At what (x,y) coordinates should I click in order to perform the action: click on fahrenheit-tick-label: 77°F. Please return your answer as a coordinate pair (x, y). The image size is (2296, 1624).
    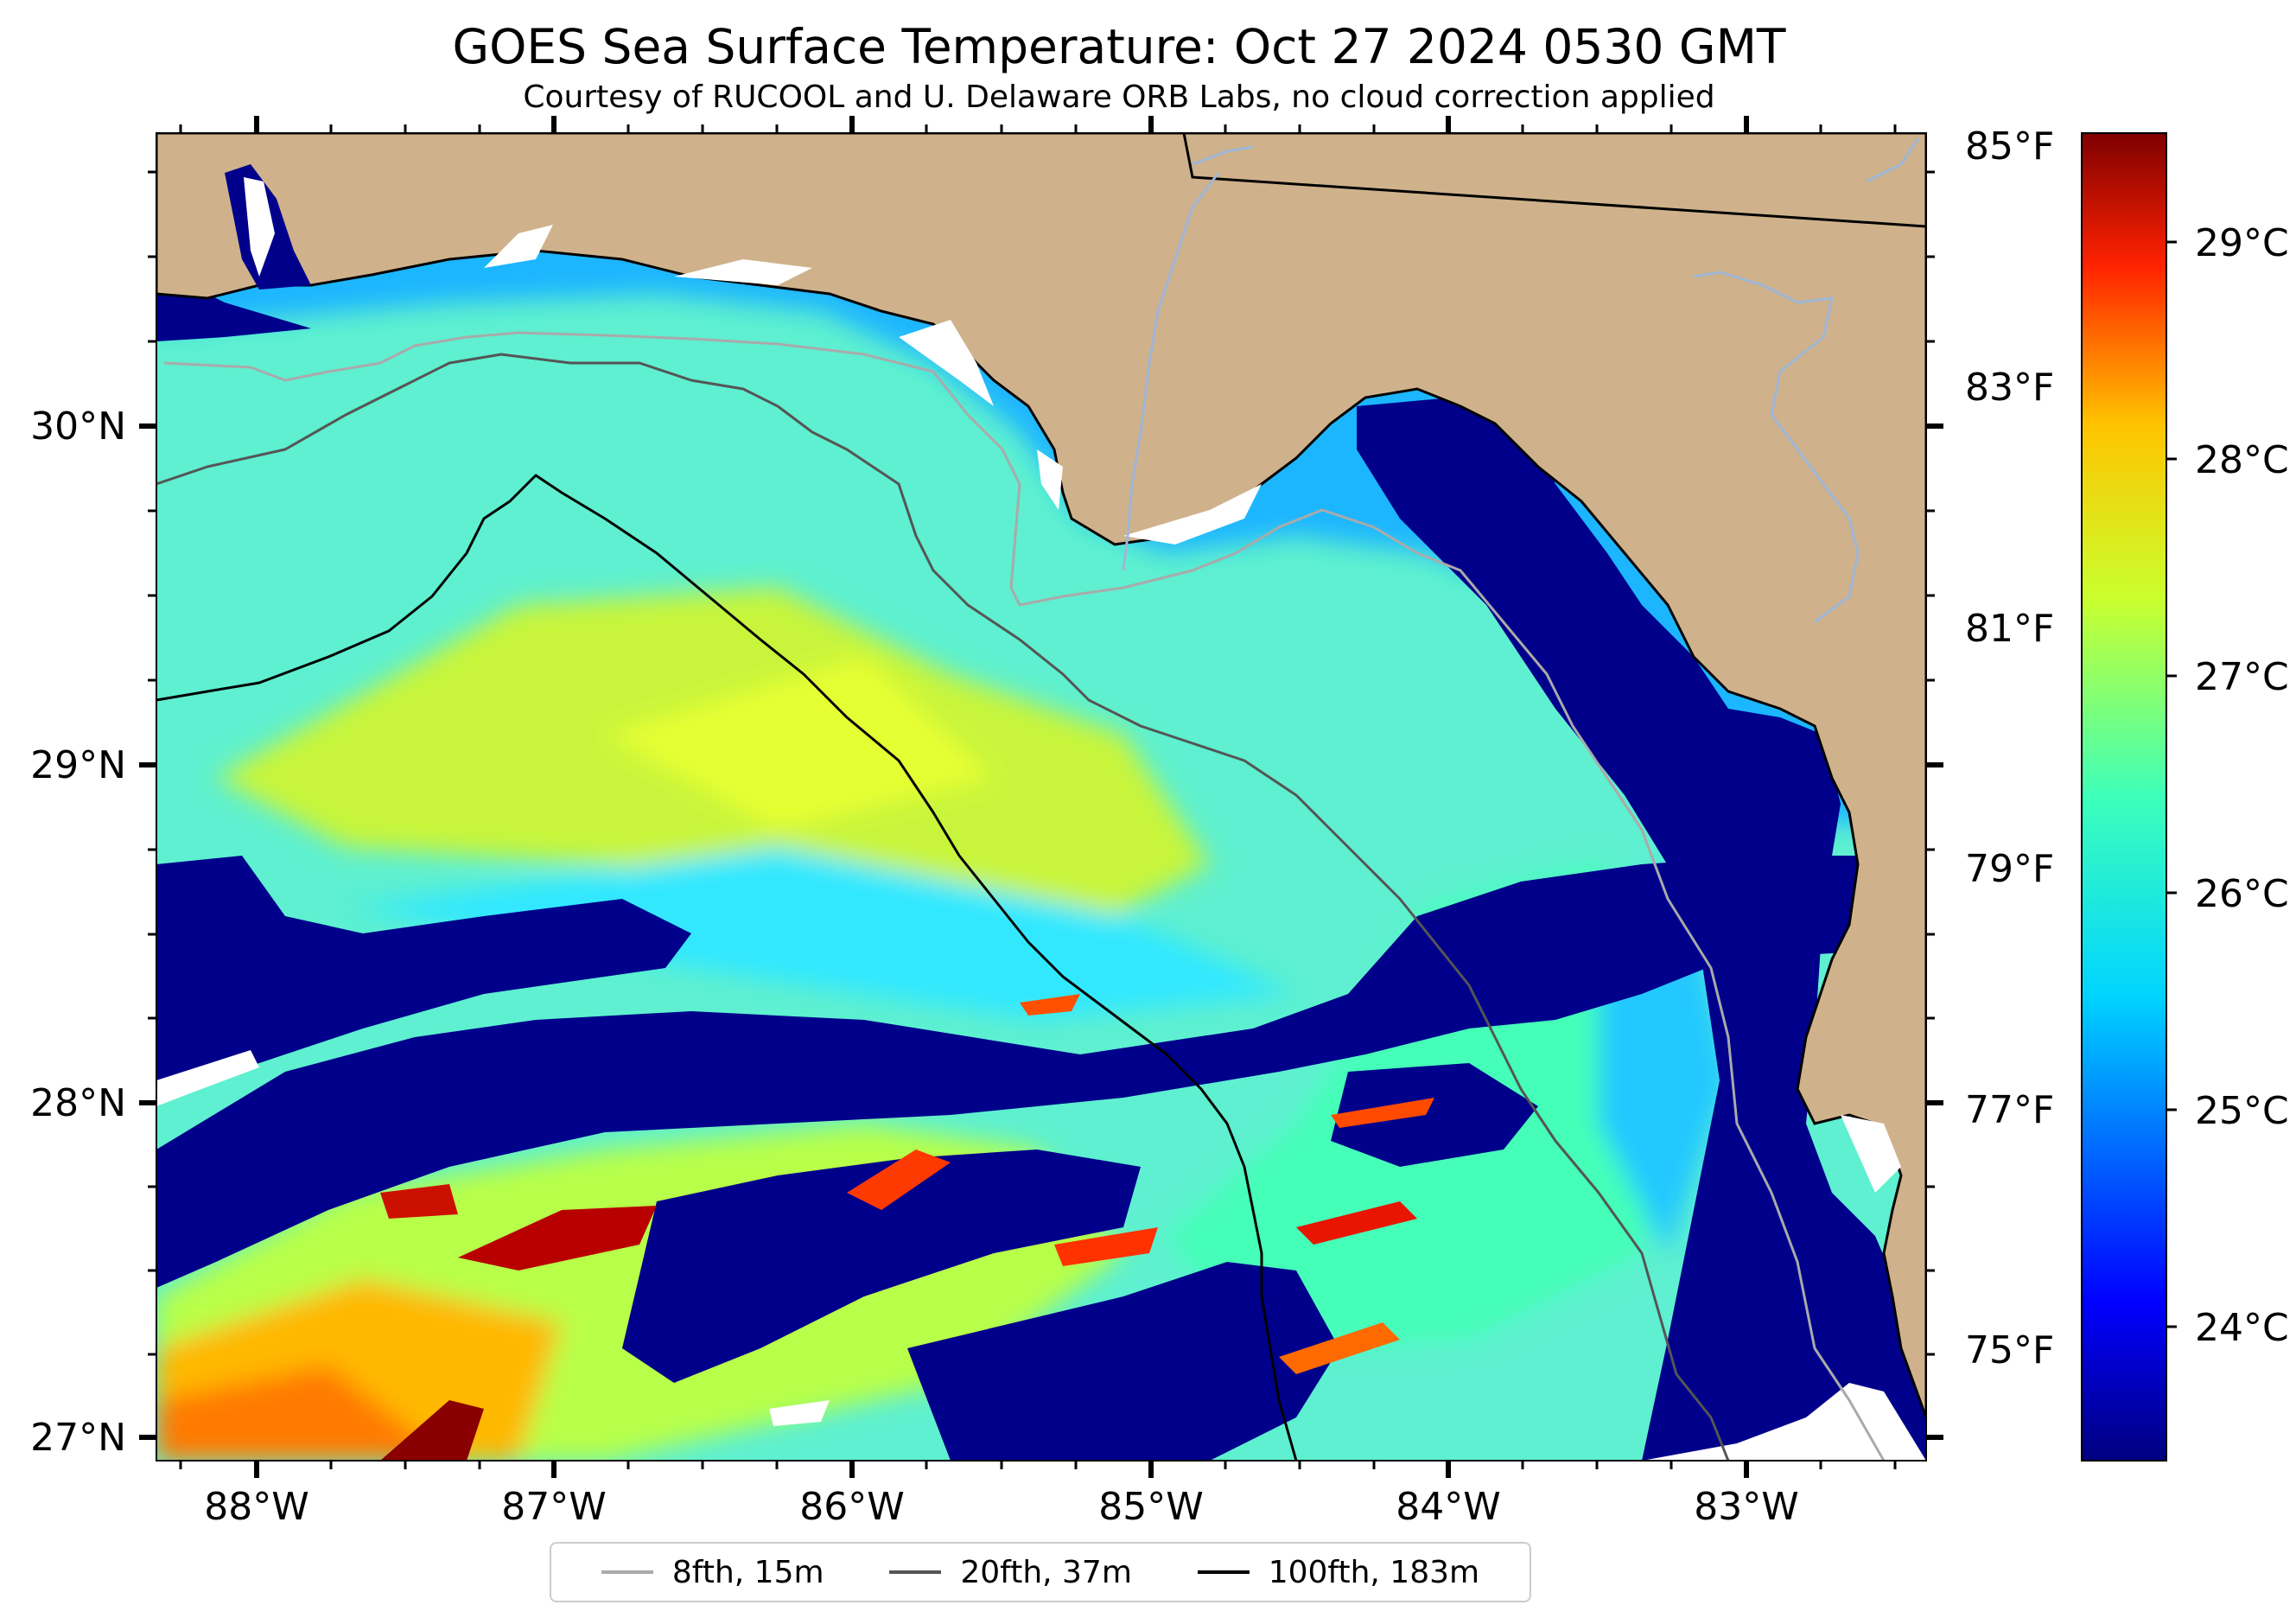
    Looking at the image, I should click on (2009, 1110).